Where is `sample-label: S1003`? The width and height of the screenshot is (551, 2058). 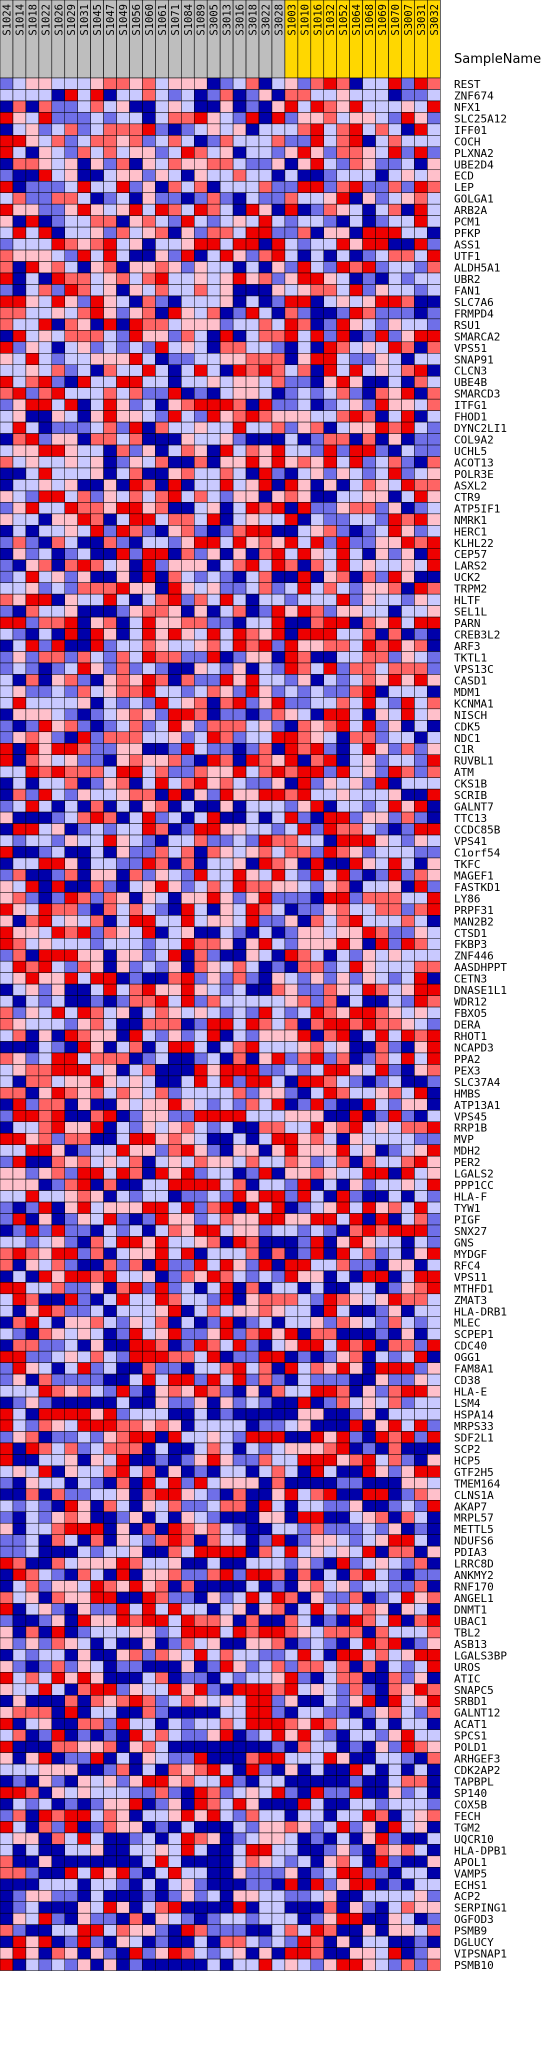
sample-label: S1003 is located at coordinates (292, 20).